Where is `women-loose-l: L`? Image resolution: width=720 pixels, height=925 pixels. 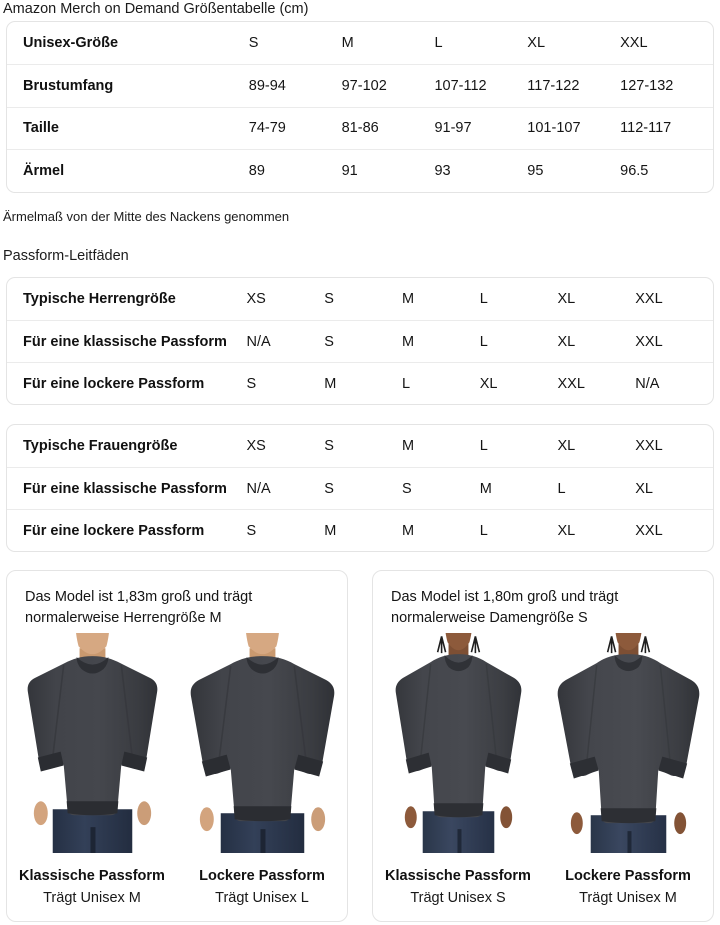
women-loose-l: L is located at coordinates (483, 530).